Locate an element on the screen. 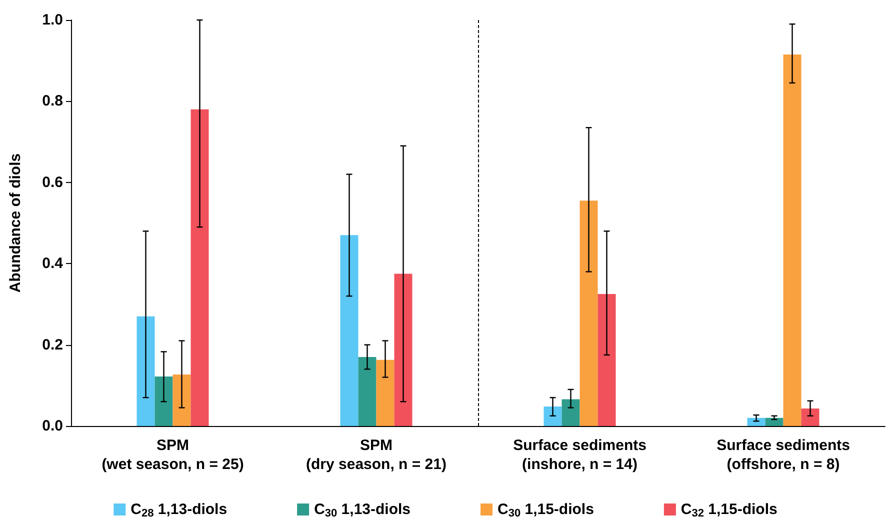  x-tick-label: SPM (dry season, n = 21) is located at coordinates (376, 455).